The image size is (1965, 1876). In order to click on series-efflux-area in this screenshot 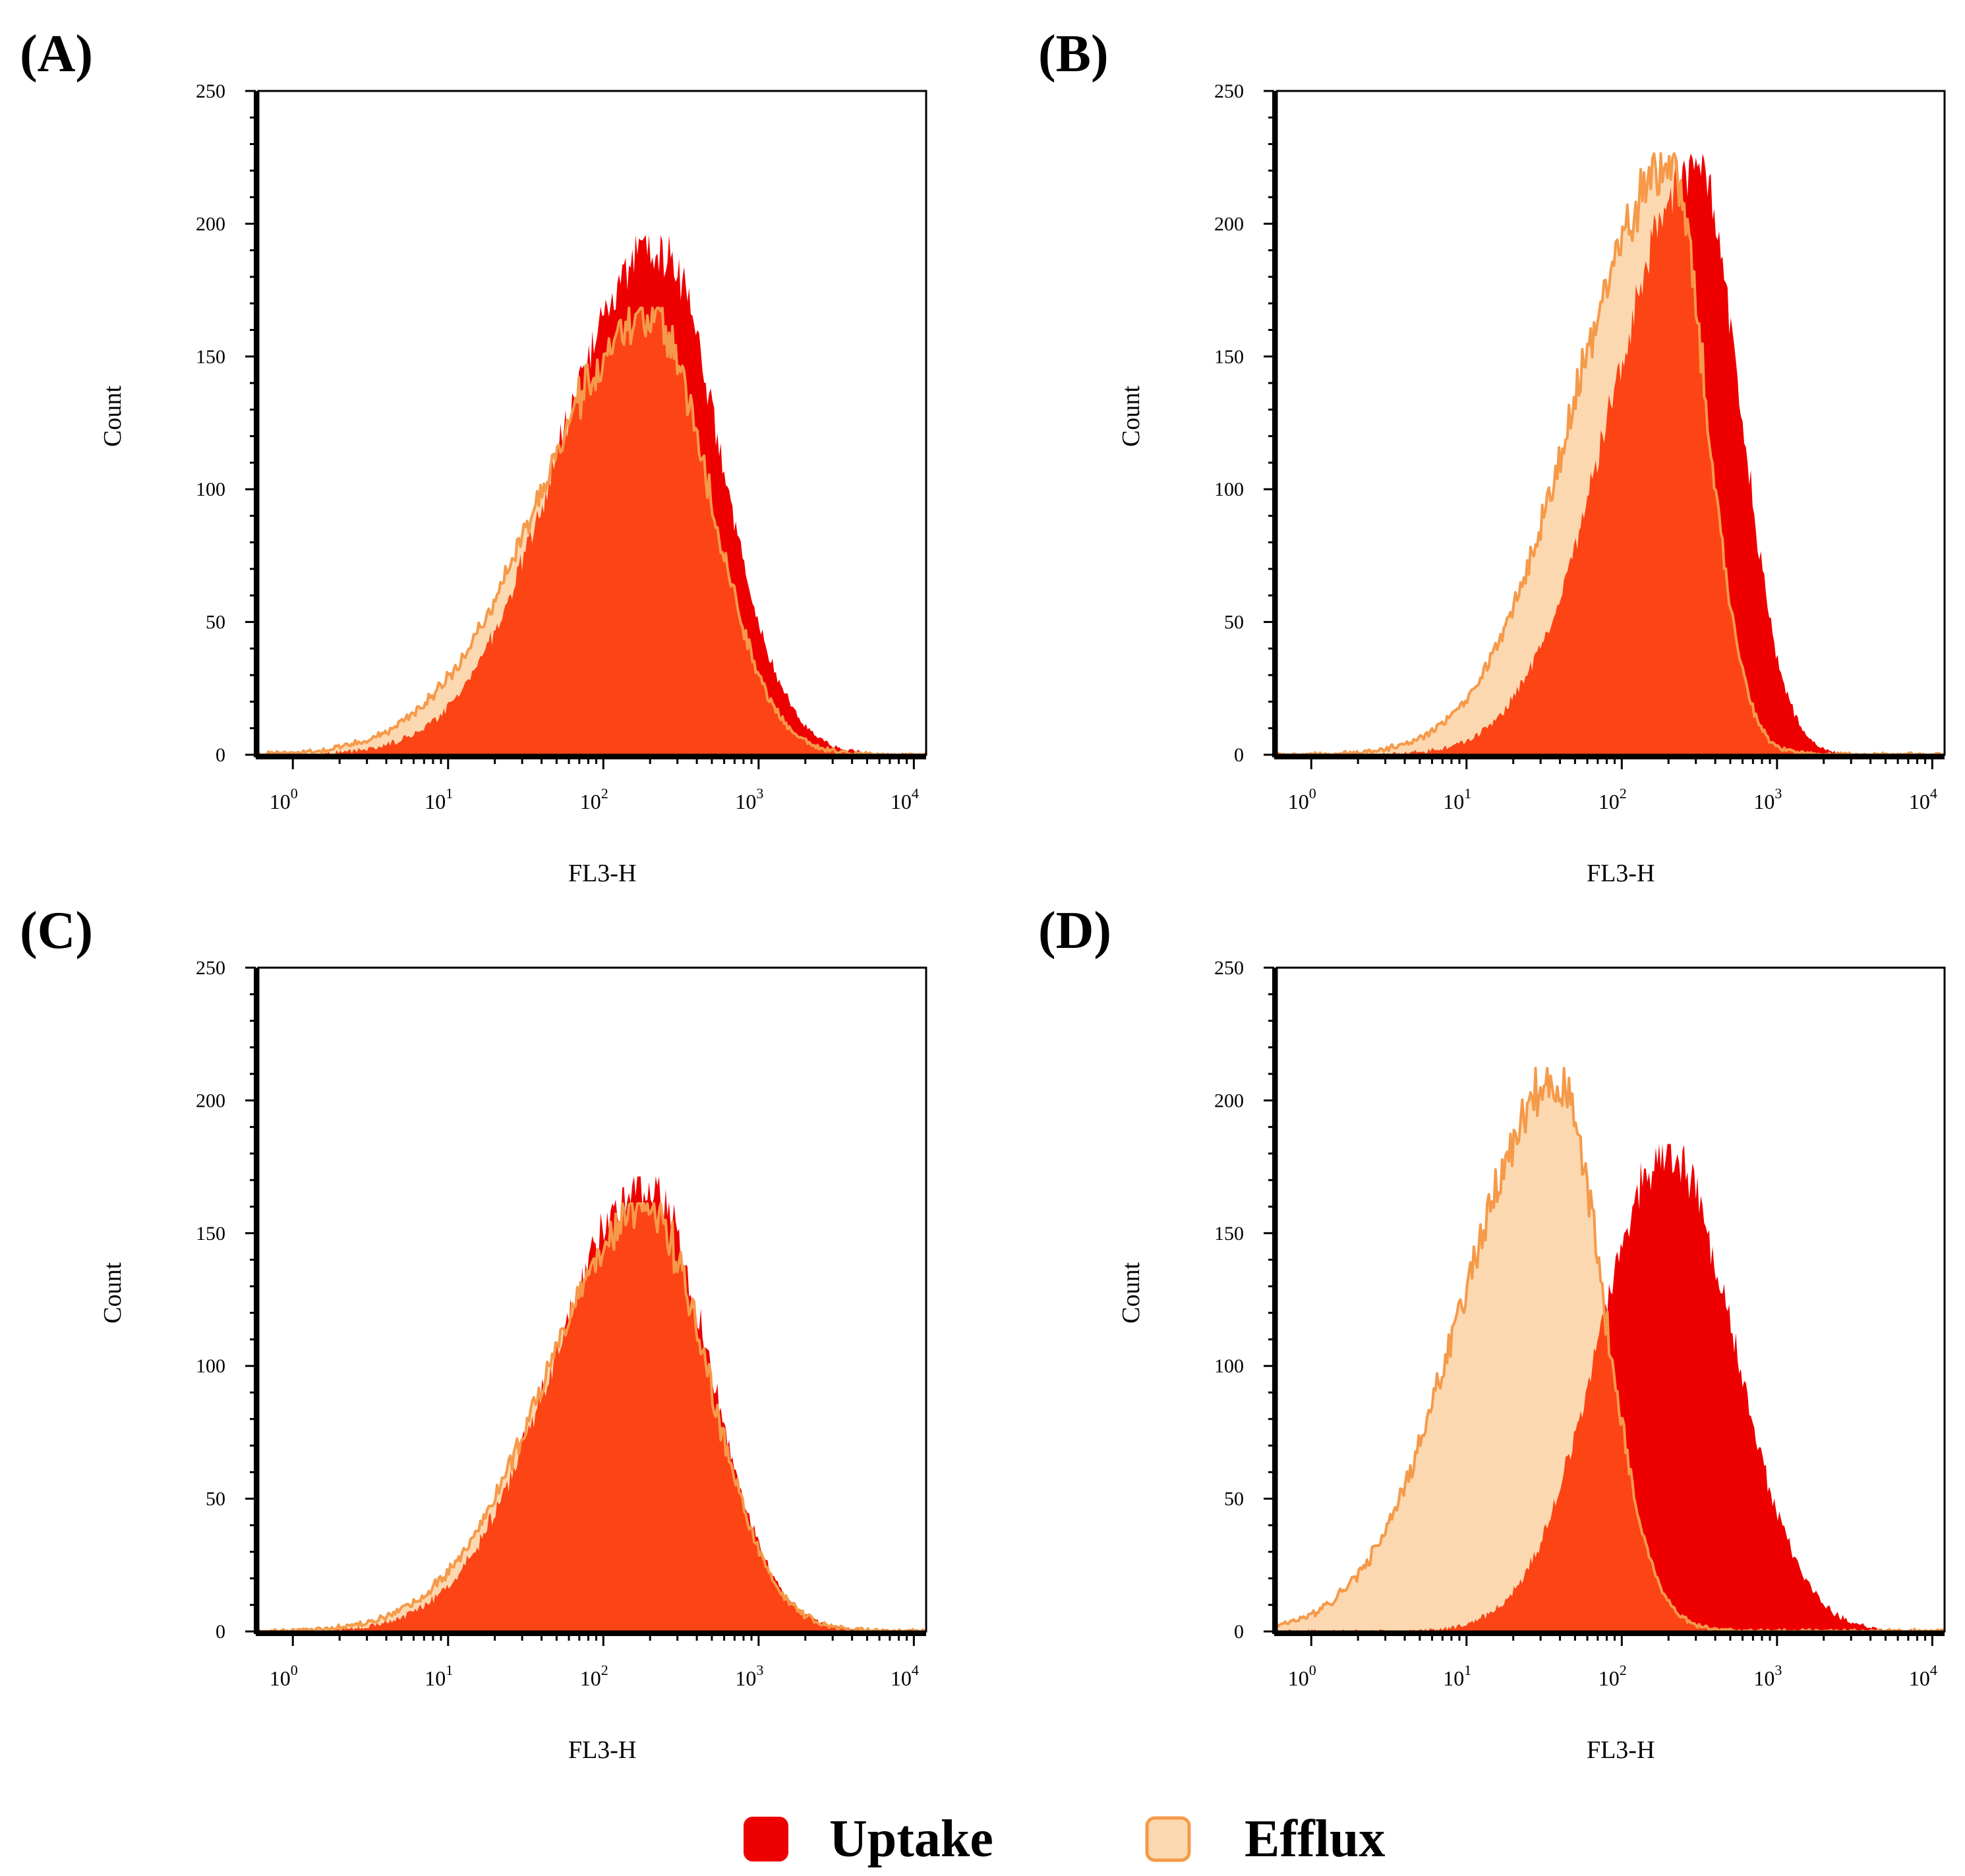, I will do `click(1611, 1349)`.